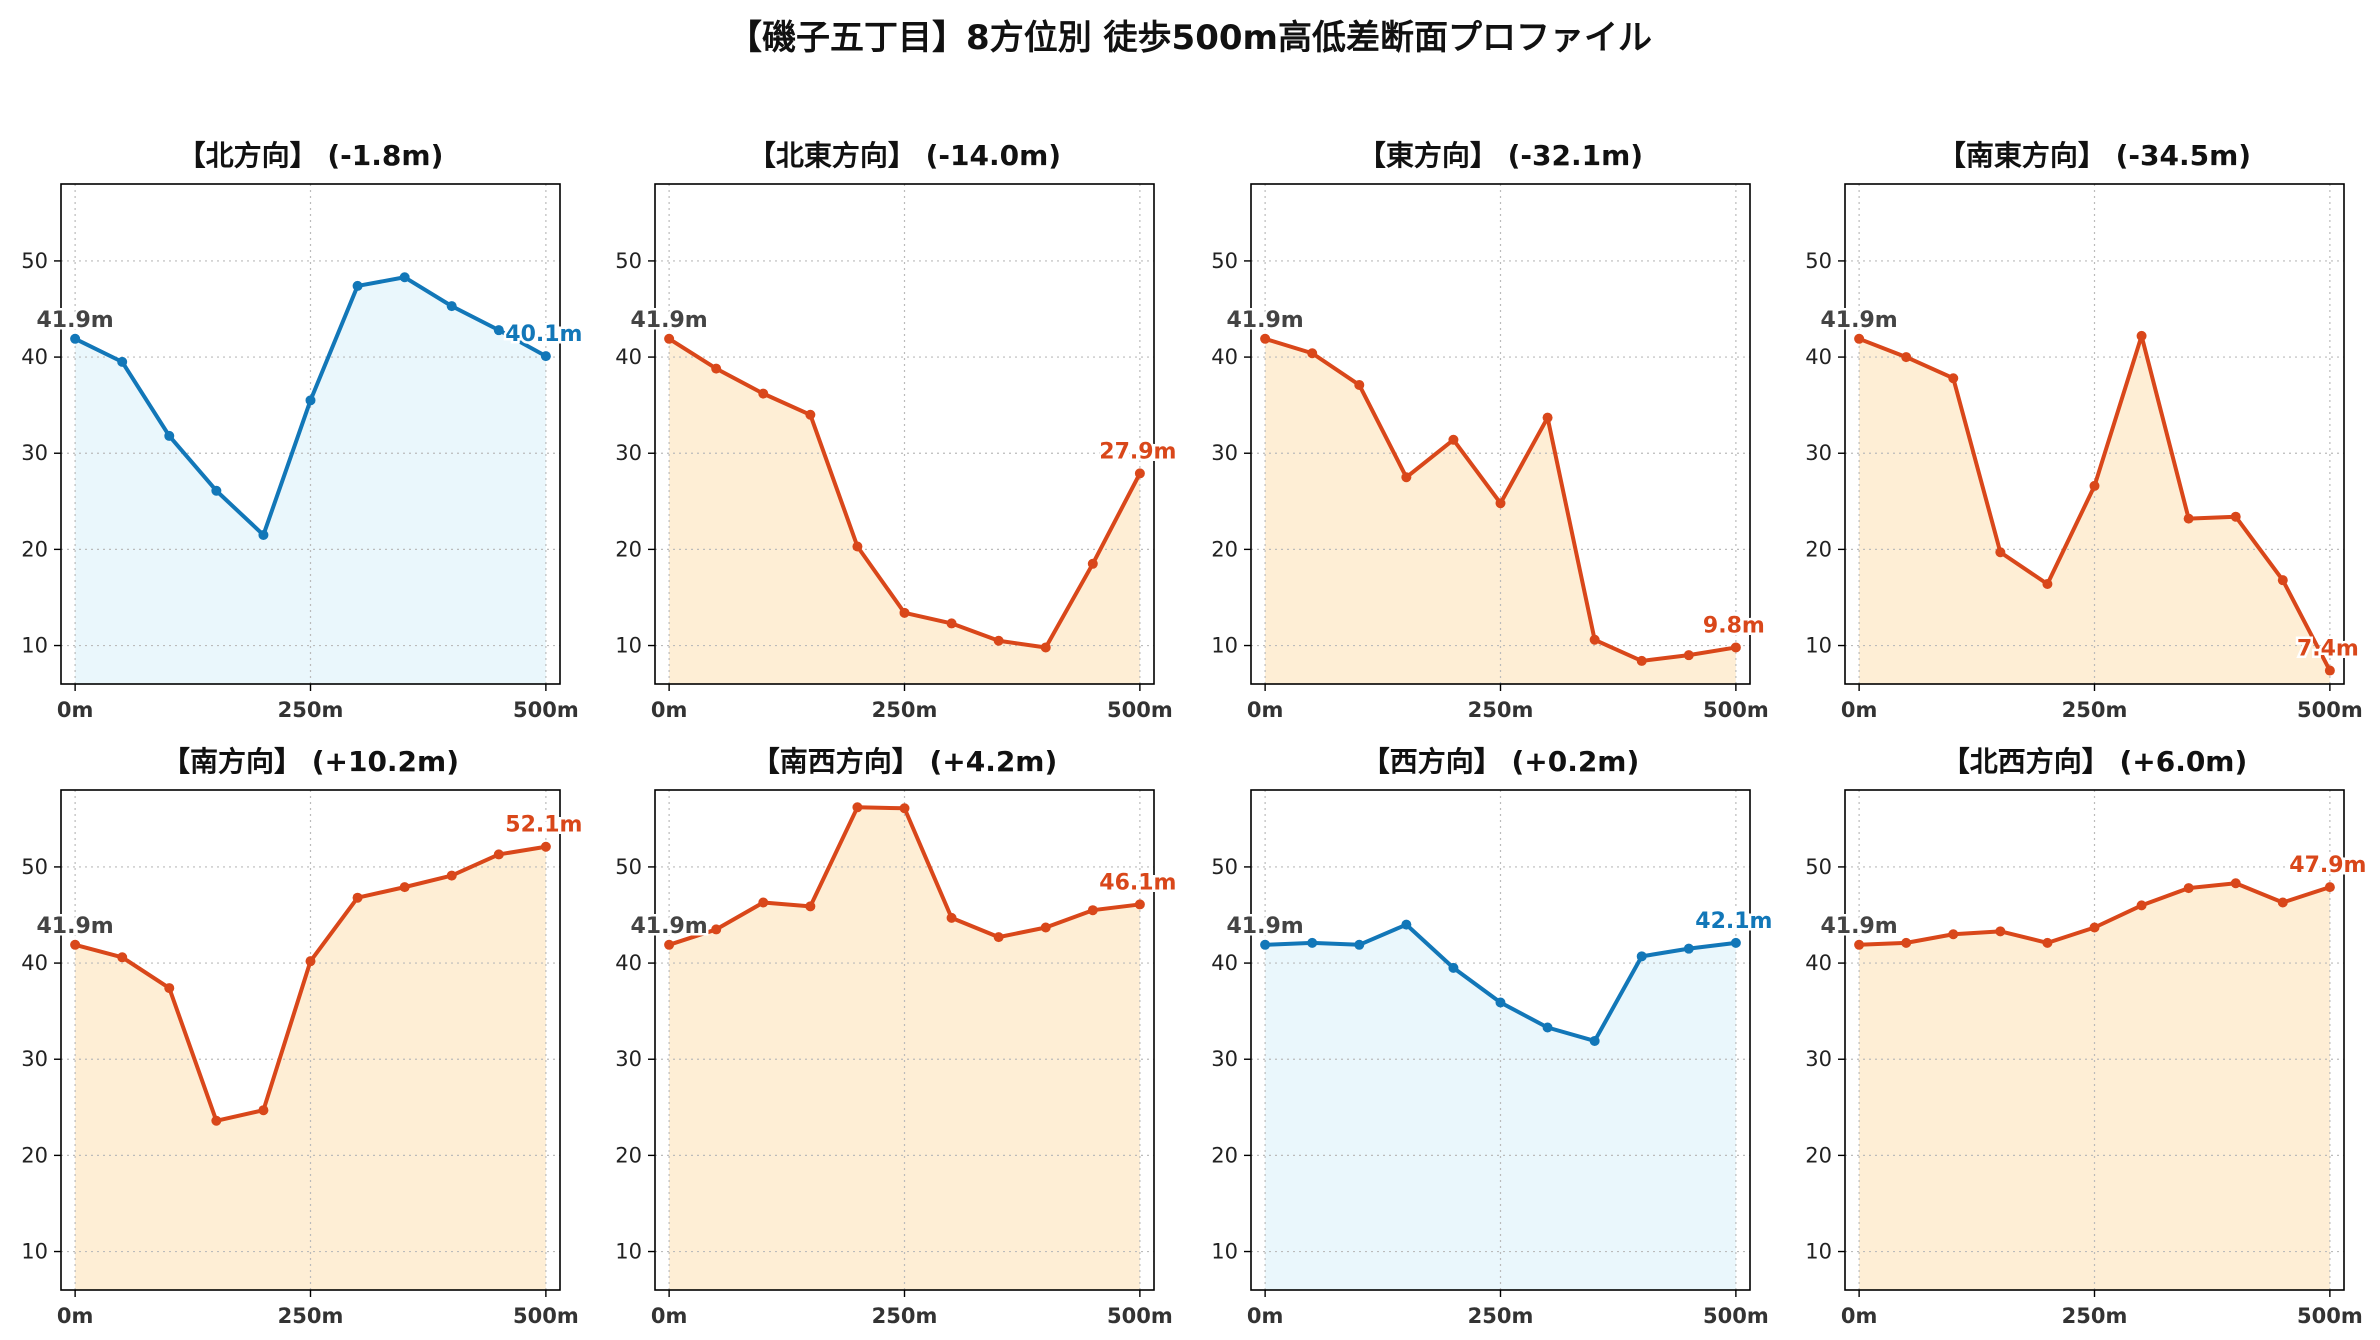 This screenshot has height=1340, width=2380. I want to click on end-value-label: 27.9m, so click(1137, 451).